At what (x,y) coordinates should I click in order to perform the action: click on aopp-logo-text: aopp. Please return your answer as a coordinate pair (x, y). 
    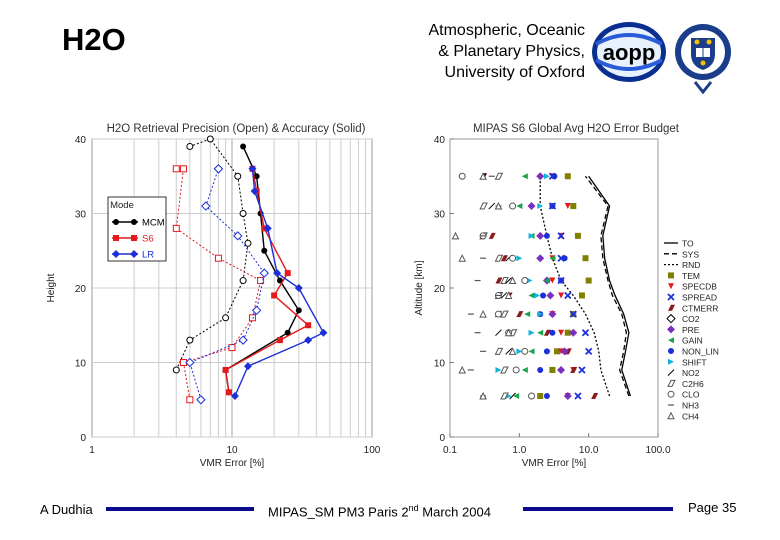
    Looking at the image, I should click on (629, 52).